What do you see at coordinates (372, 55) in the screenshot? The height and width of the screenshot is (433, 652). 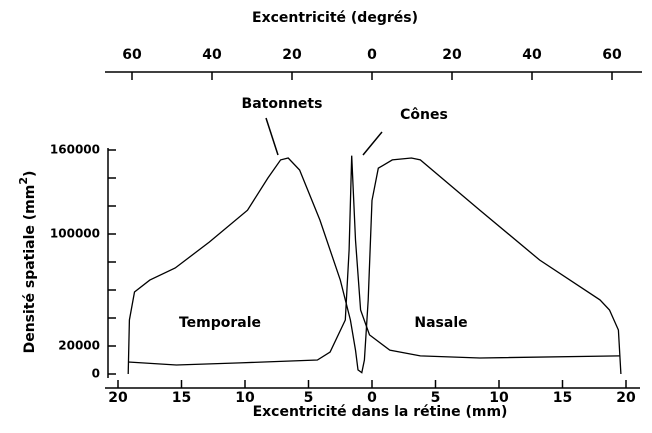 I see `top-tick-label: 0` at bounding box center [372, 55].